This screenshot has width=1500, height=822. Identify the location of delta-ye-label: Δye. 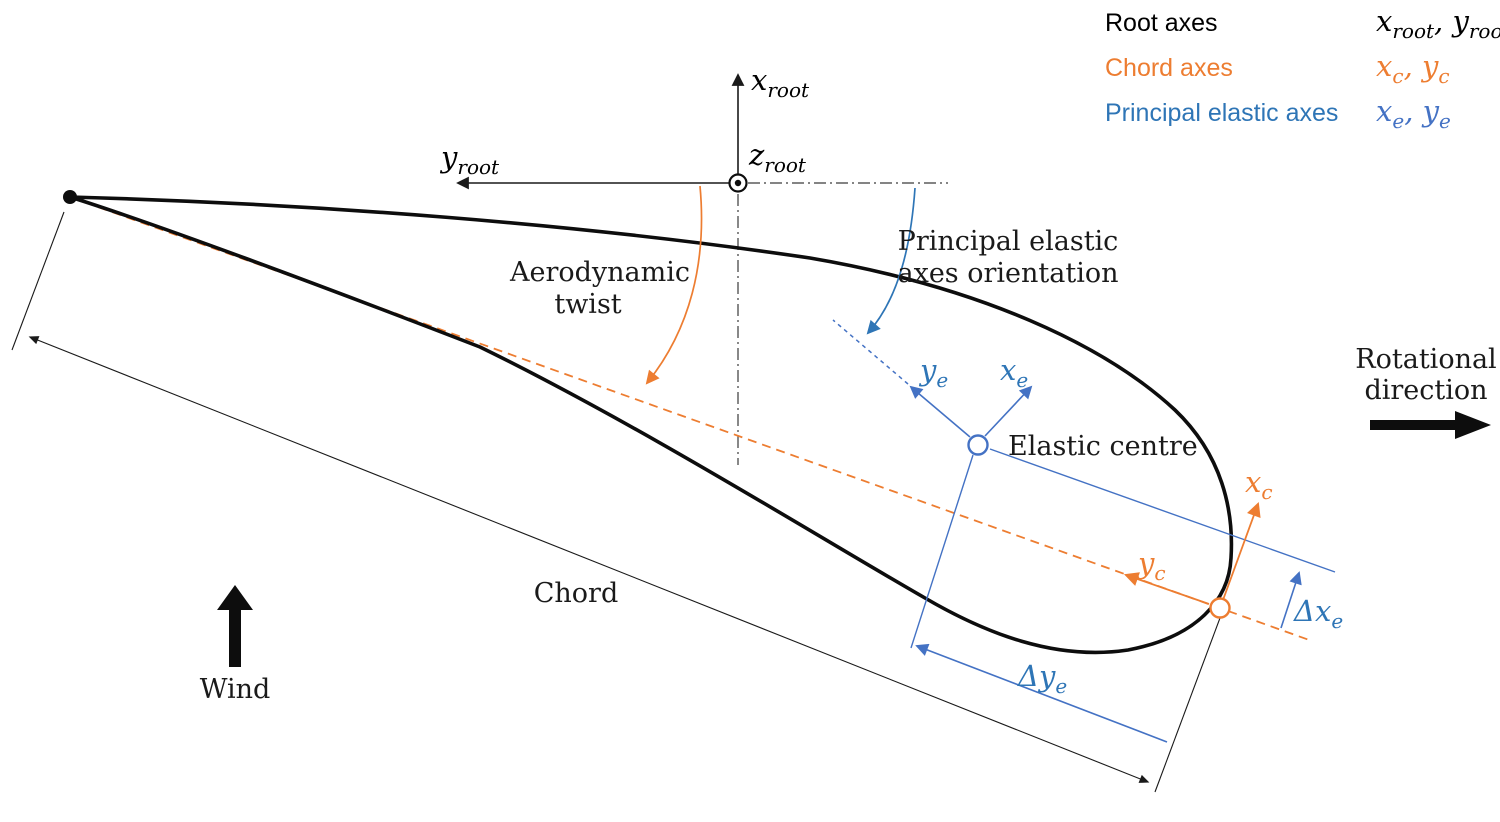
(1042, 678).